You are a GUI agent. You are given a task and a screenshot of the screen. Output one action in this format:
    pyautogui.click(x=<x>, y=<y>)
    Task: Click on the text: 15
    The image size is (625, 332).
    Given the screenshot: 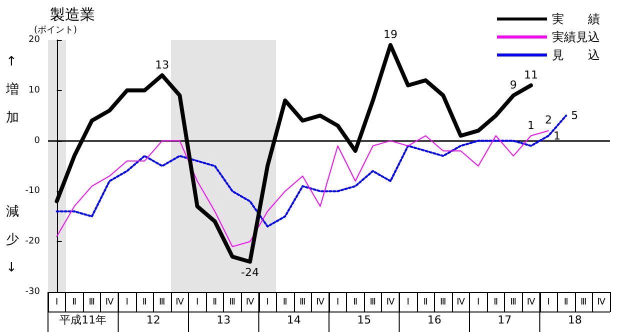 What is the action you would take?
    pyautogui.click(x=364, y=320)
    